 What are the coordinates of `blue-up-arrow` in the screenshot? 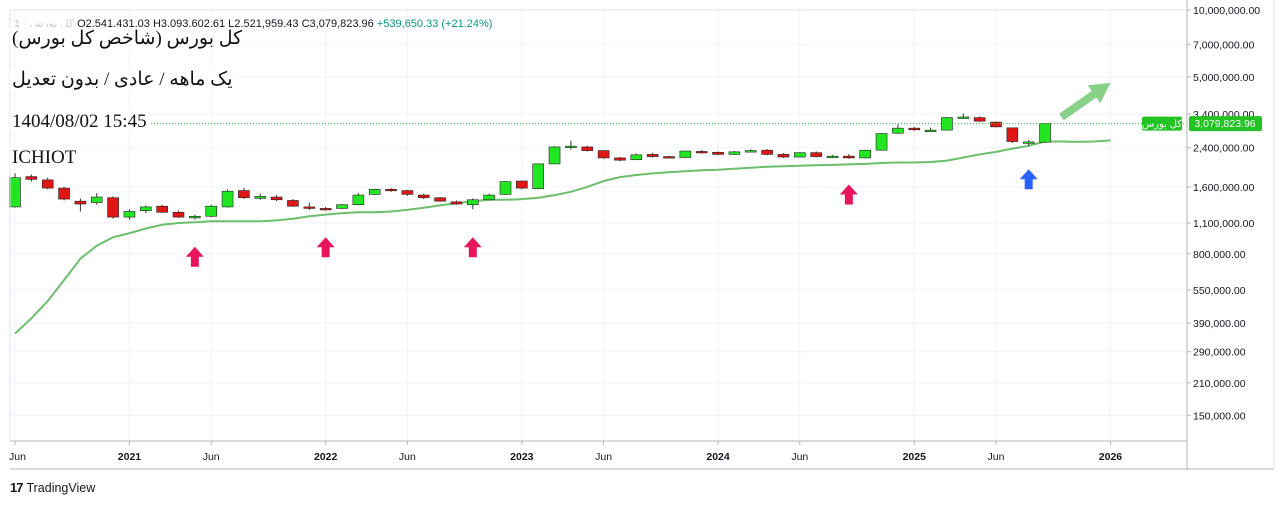 It's located at (1028, 179).